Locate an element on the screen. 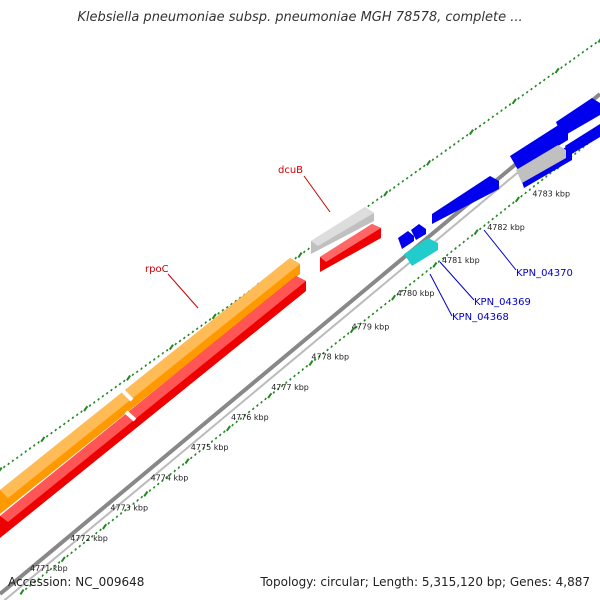 The image size is (600, 600). label-line-kpn04368 is located at coordinates (441, 295).